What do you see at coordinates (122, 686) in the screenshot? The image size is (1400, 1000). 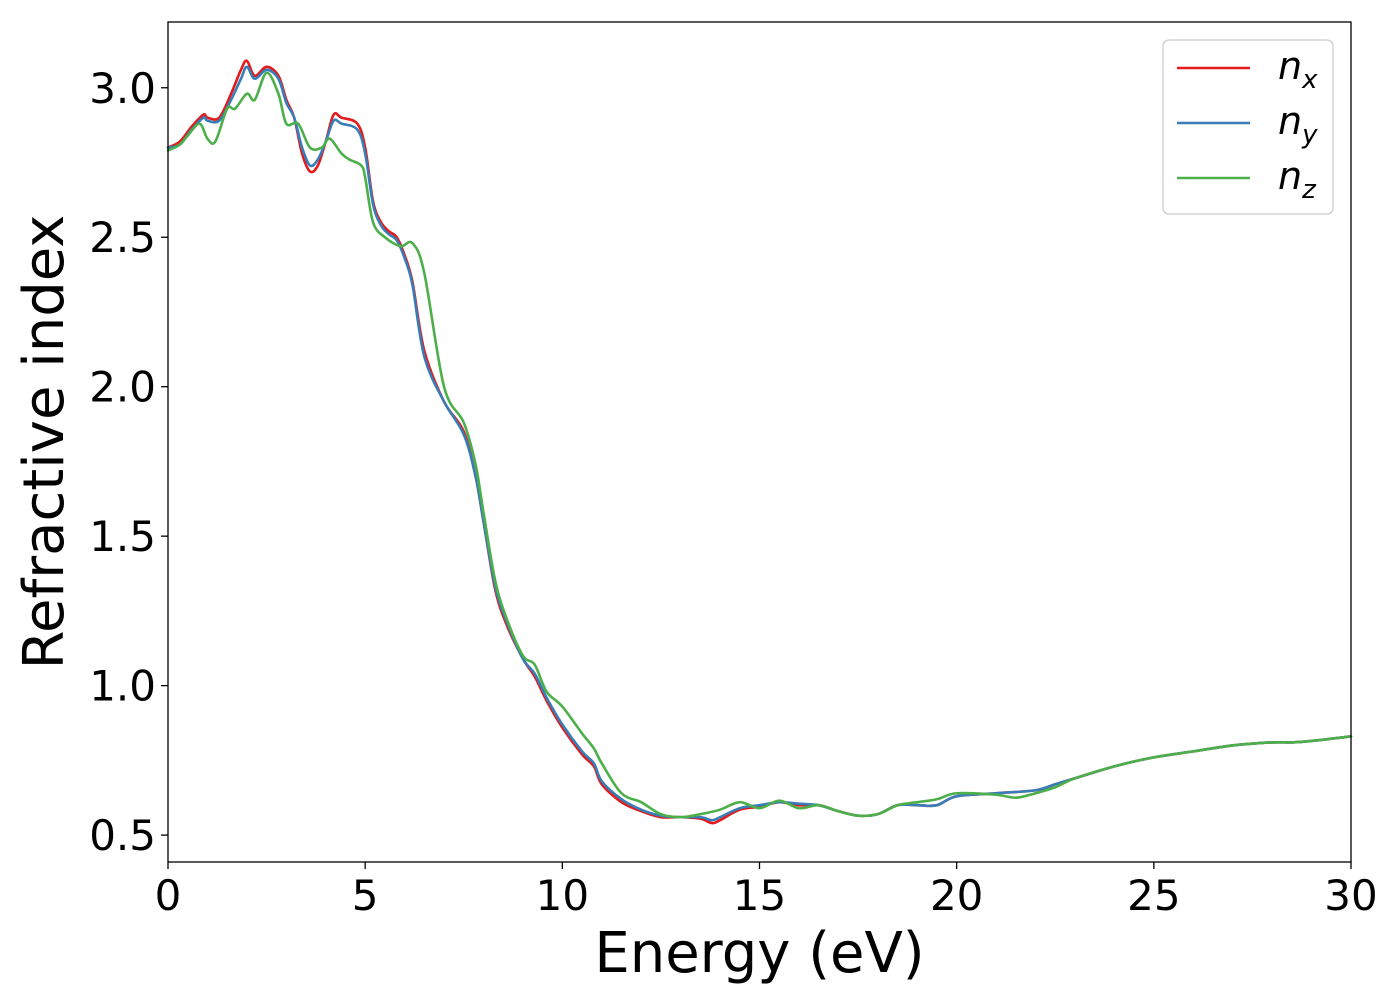 I see `y-tick-label: 1.0` at bounding box center [122, 686].